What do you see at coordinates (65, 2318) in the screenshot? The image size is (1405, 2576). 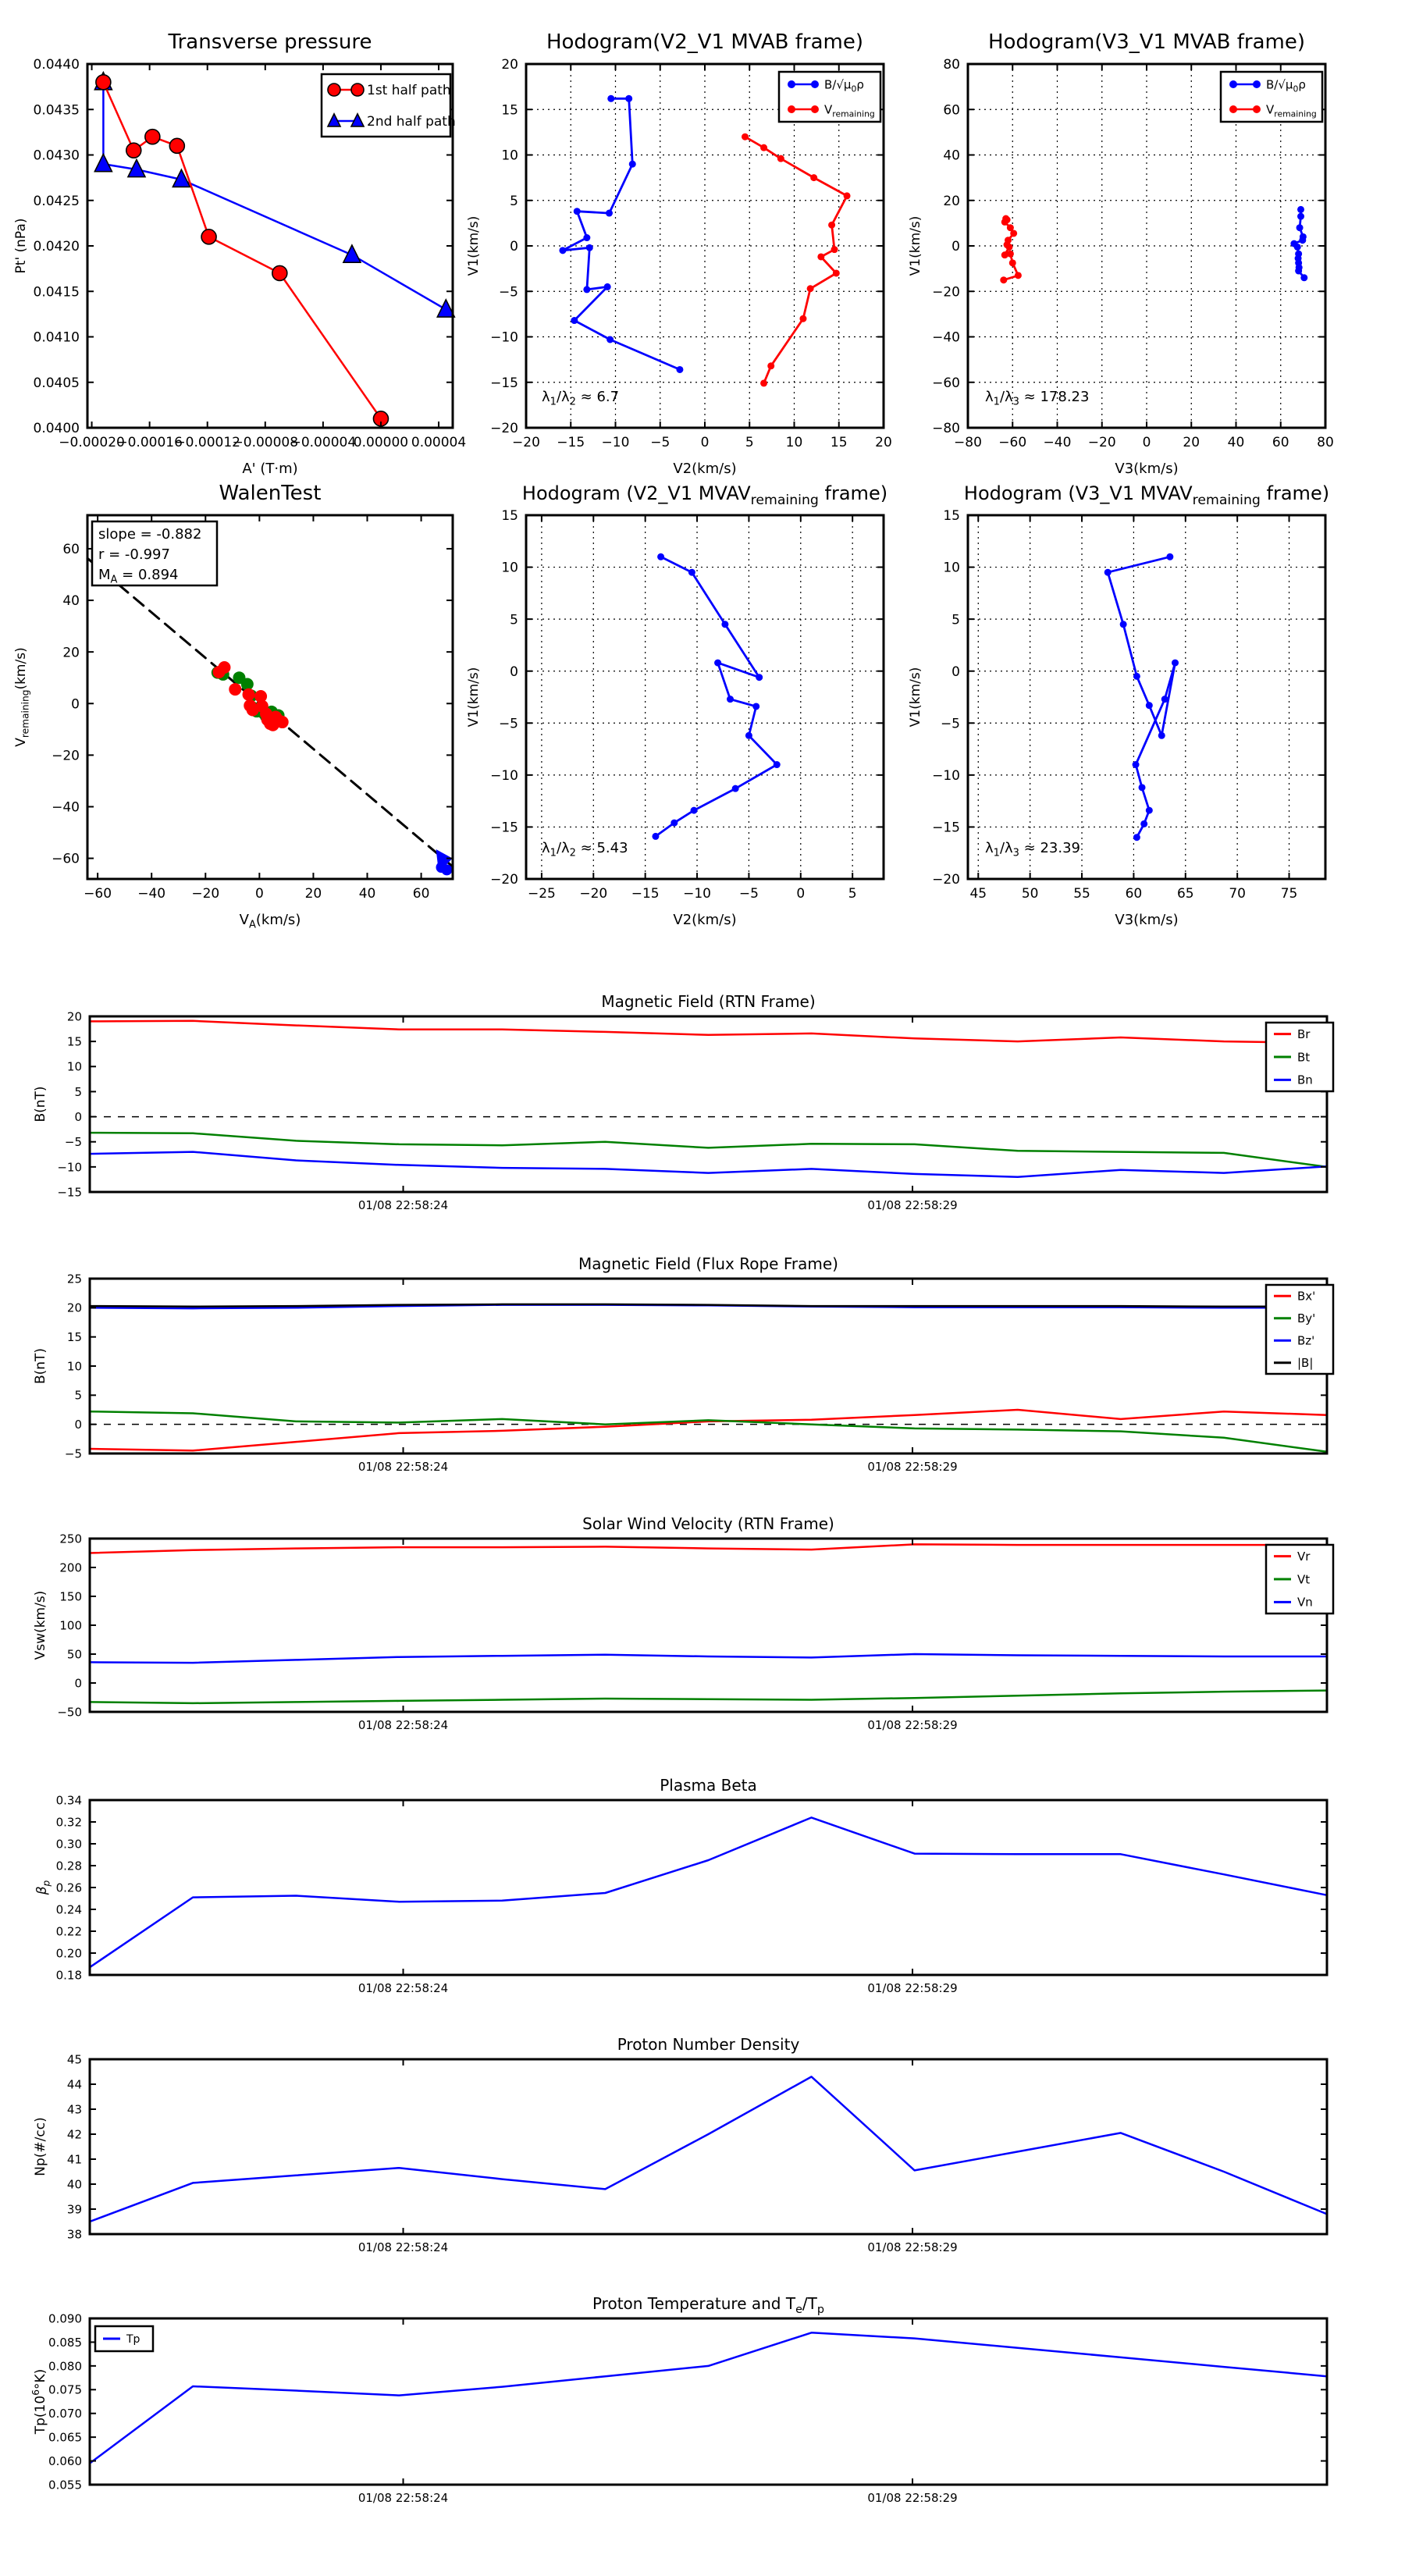 I see `y-tick-label: 0.090` at bounding box center [65, 2318].